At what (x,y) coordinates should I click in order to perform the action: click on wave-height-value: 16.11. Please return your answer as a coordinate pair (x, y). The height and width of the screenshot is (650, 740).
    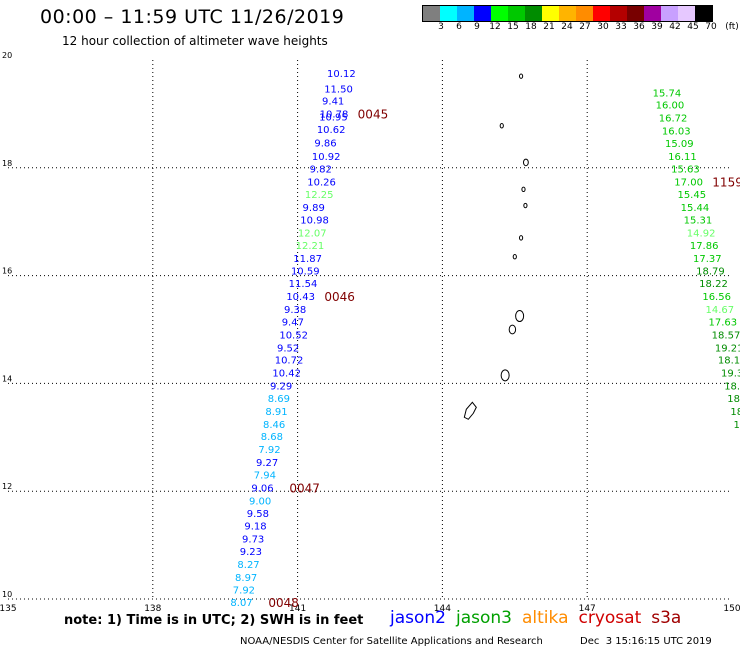
    Looking at the image, I should click on (682, 157).